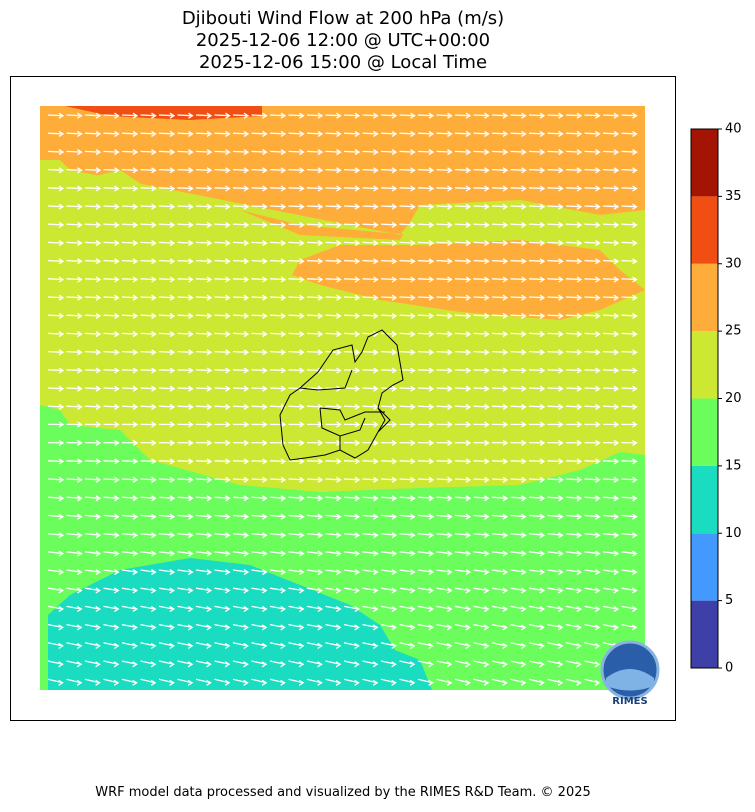 The height and width of the screenshot is (812, 755). I want to click on colorbar-tick-label: 35, so click(733, 196).